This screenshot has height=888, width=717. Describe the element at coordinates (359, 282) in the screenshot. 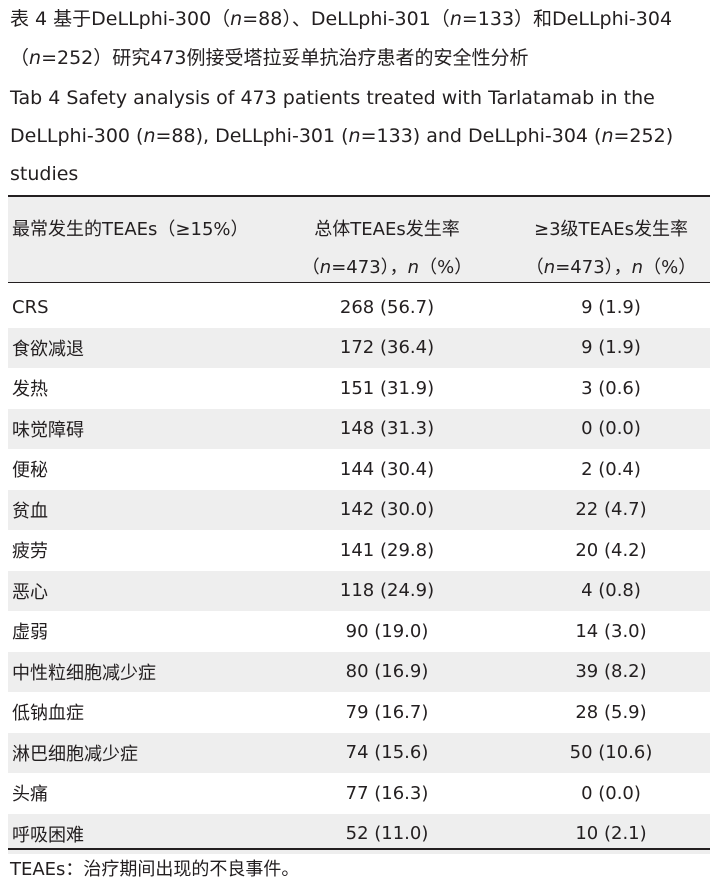

I see `header-rule` at that location.